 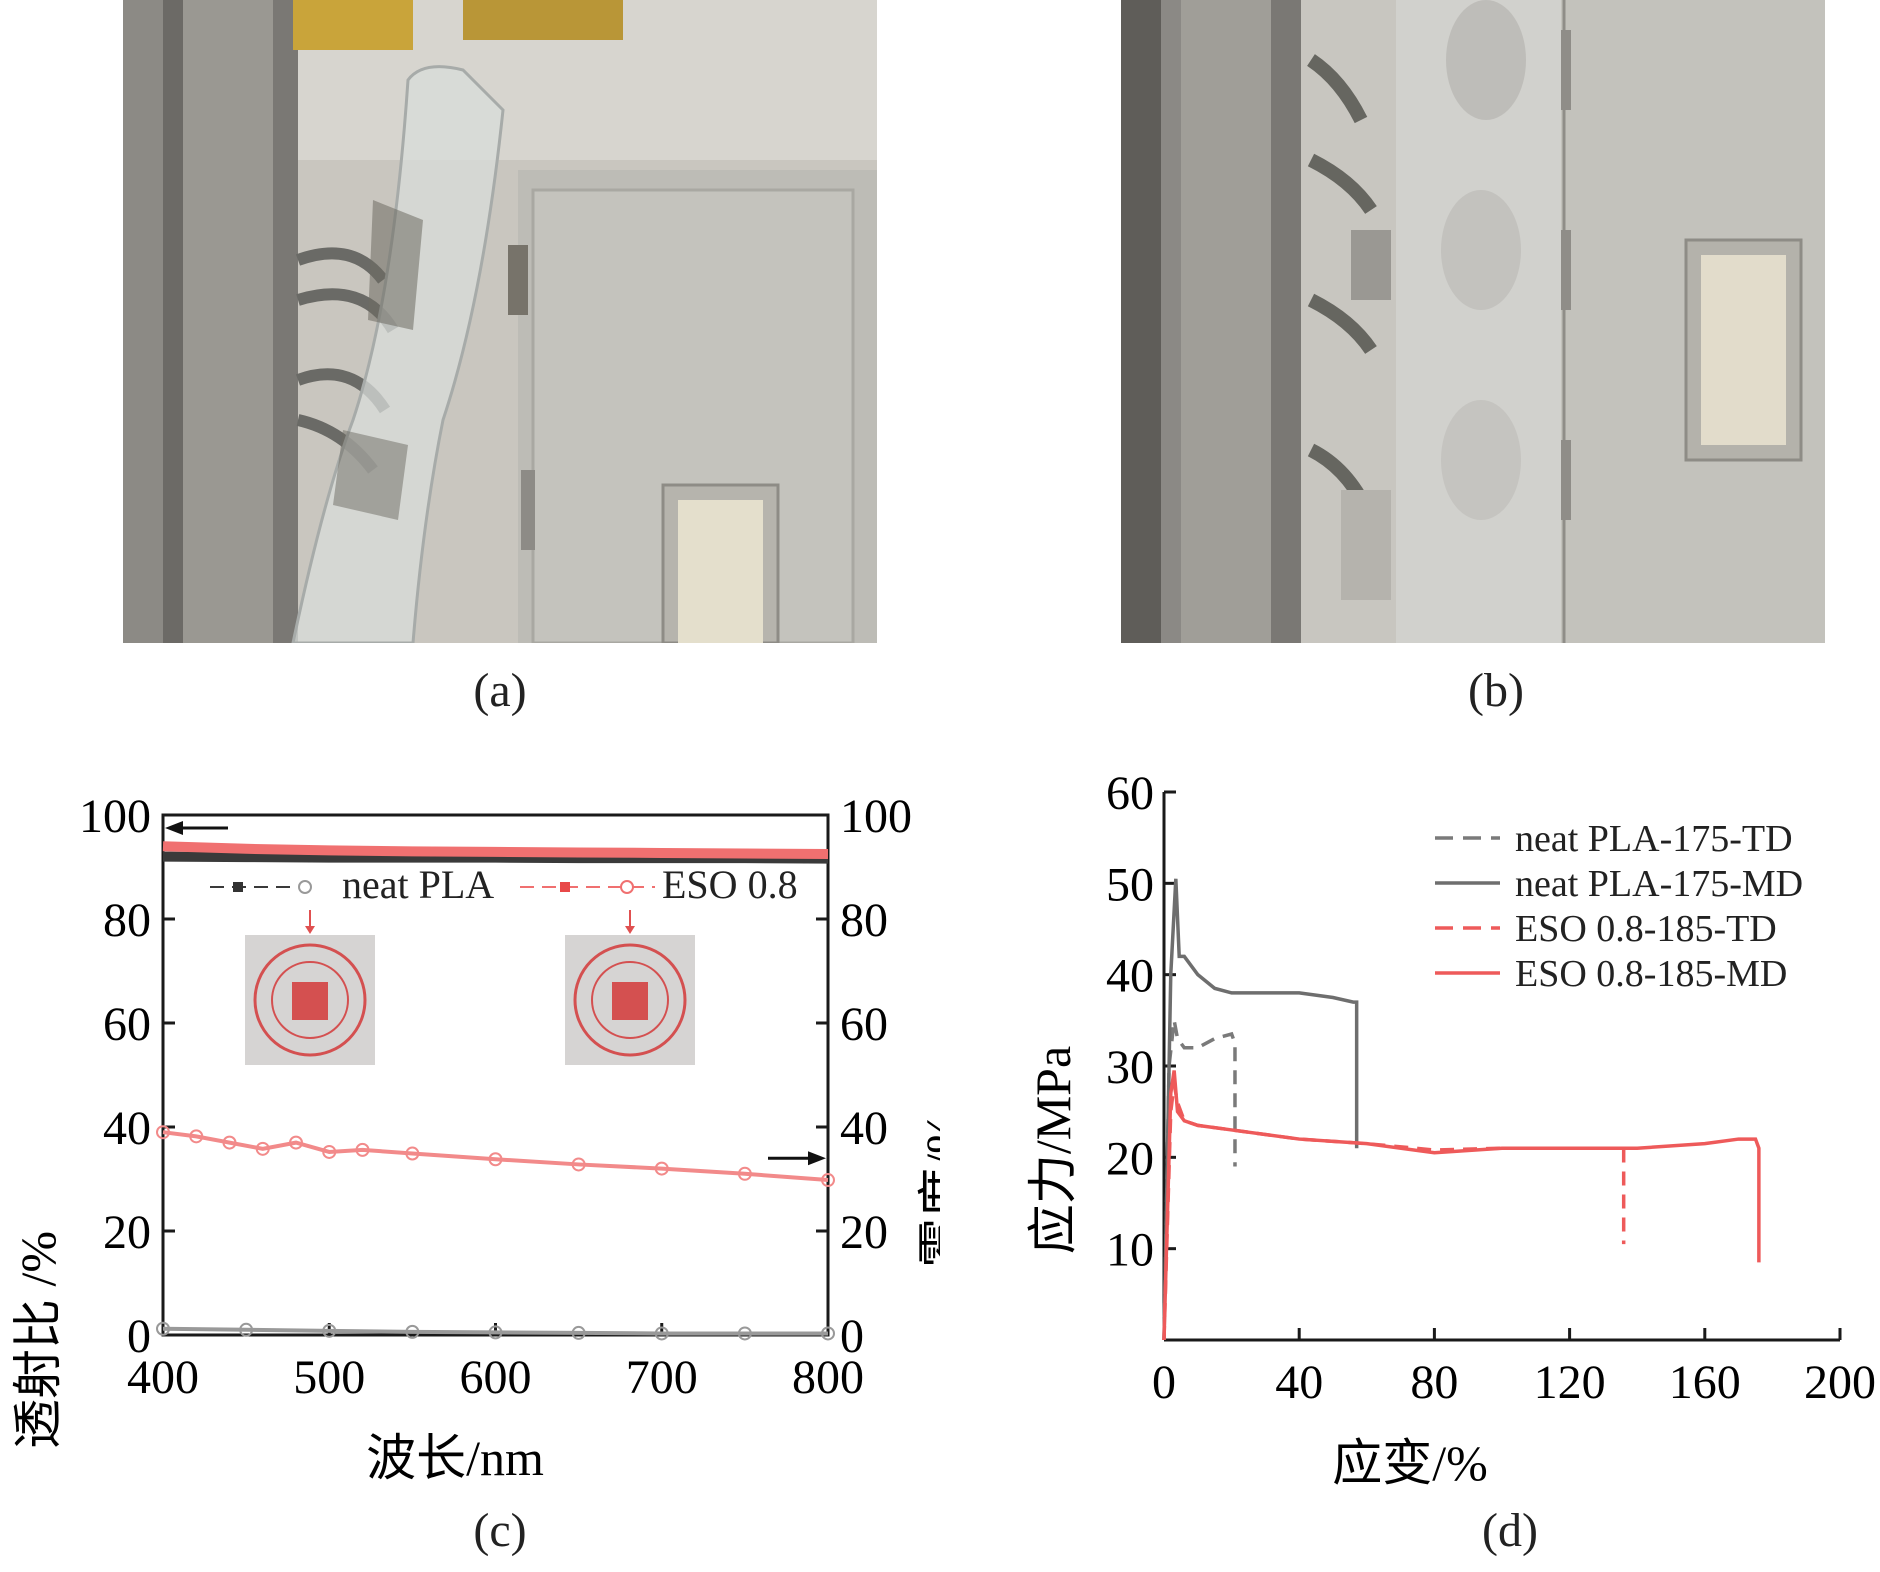 What do you see at coordinates (828, 1377) in the screenshot?
I see `x-tick-label: 800` at bounding box center [828, 1377].